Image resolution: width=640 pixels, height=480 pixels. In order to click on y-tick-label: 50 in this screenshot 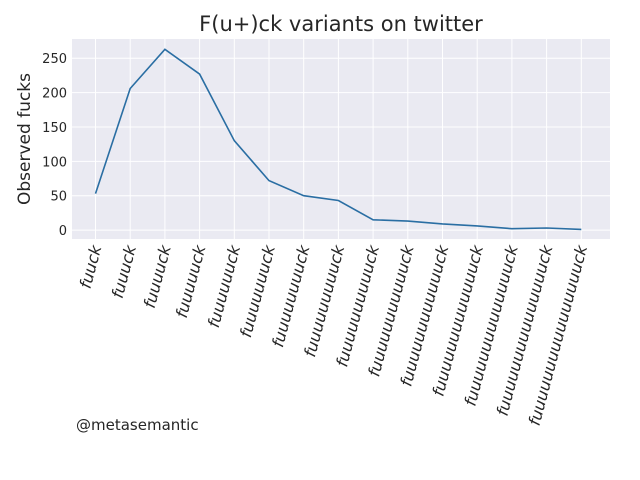, I will do `click(58, 197)`.